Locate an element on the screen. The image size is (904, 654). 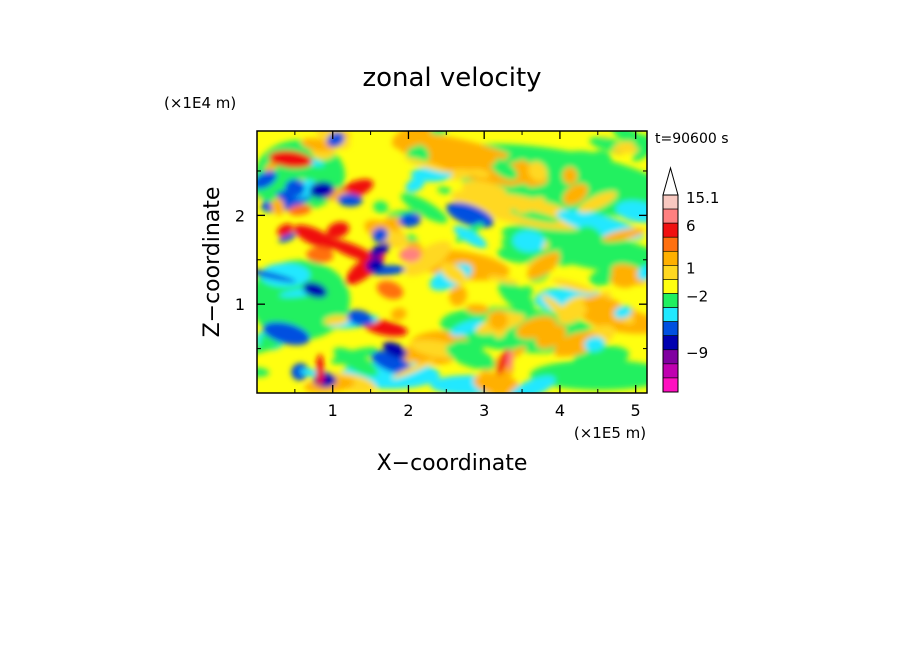
chart-title: zonal velocity is located at coordinates (451, 78).